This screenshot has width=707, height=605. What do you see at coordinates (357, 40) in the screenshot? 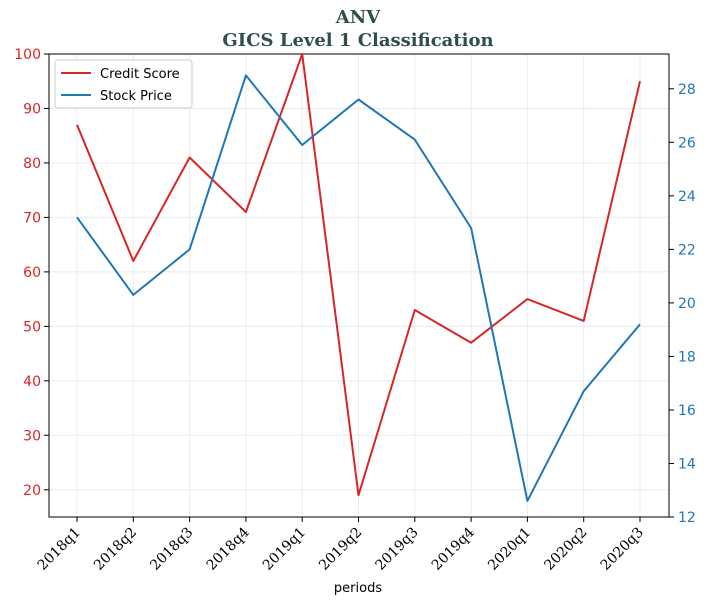
I see `chart-subtitle: GICS Level 1 Classification` at bounding box center [357, 40].